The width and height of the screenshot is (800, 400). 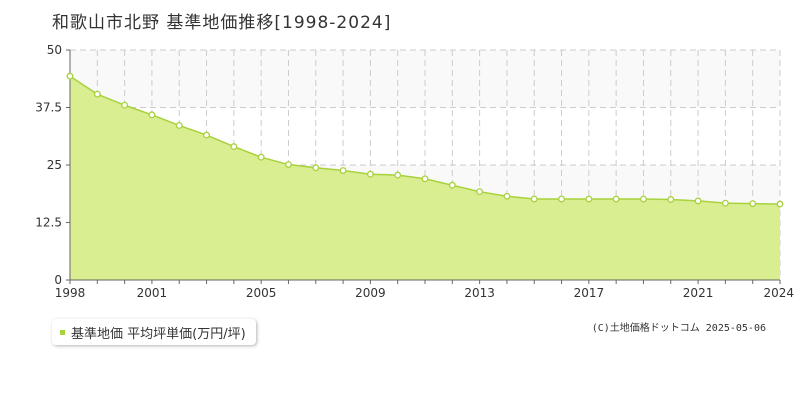 What do you see at coordinates (678, 328) in the screenshot?
I see `credit-text: (C)土地価格ドットコム 2025-05-06` at bounding box center [678, 328].